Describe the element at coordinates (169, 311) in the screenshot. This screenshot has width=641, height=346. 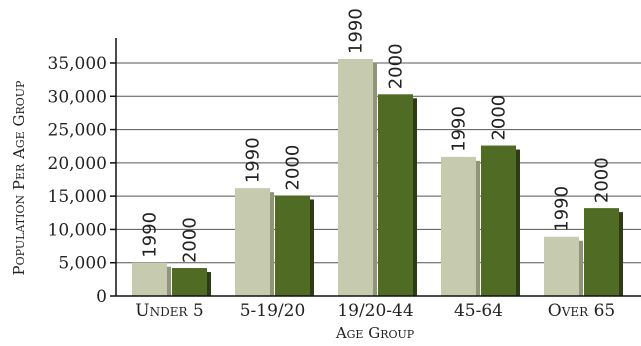
I see `category-label: Under 5` at that location.